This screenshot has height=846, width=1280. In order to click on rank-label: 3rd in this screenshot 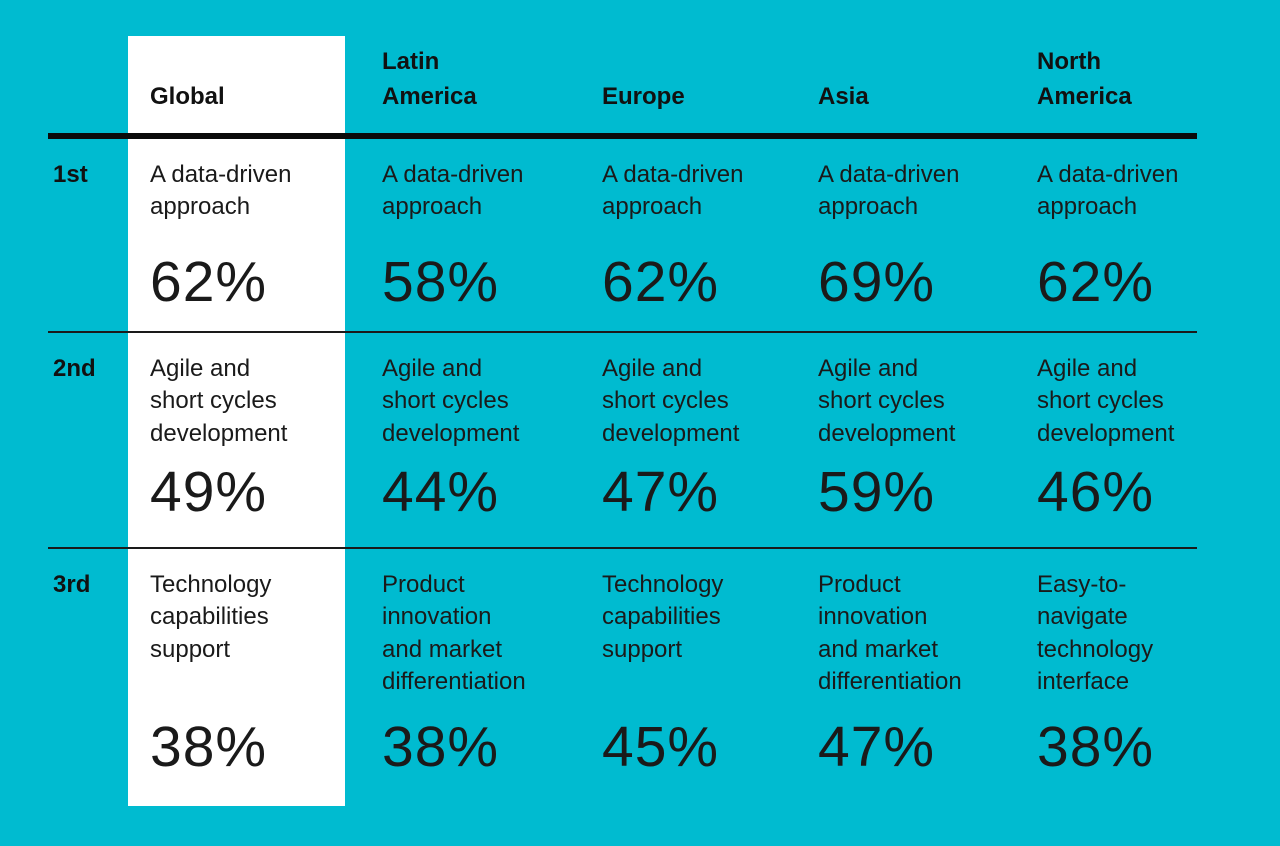, I will do `click(72, 584)`.